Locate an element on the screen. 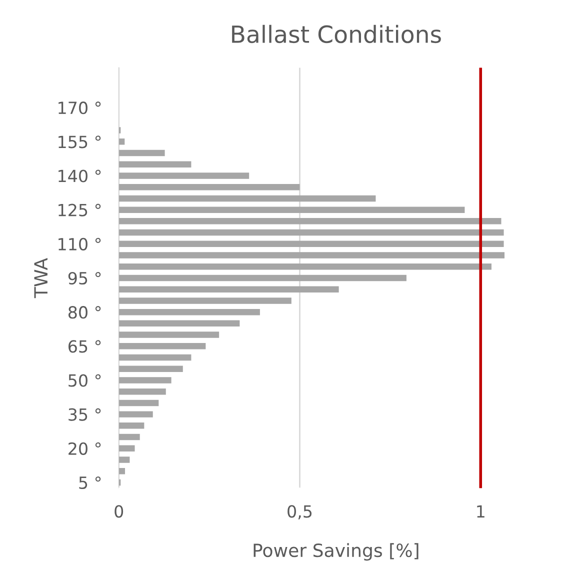 The height and width of the screenshot is (565, 566). x-axis-title: Power Savings [%] is located at coordinates (336, 552).